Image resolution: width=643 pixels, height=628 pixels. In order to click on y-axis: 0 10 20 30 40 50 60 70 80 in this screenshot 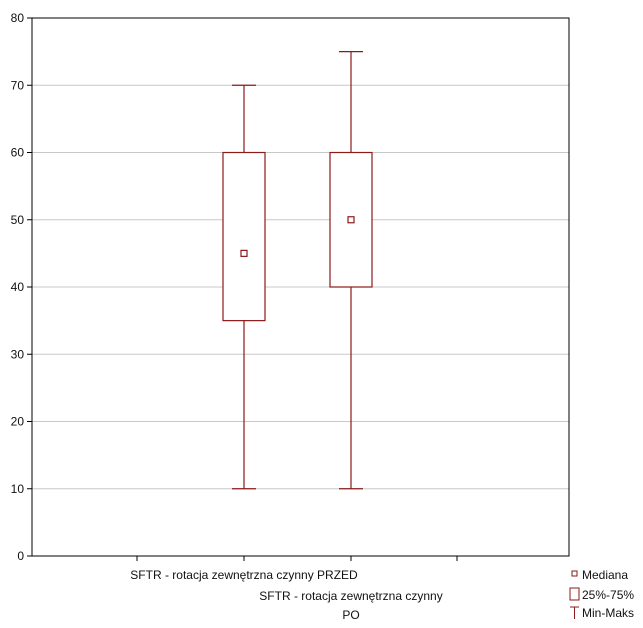, I will do `click(21, 287)`.